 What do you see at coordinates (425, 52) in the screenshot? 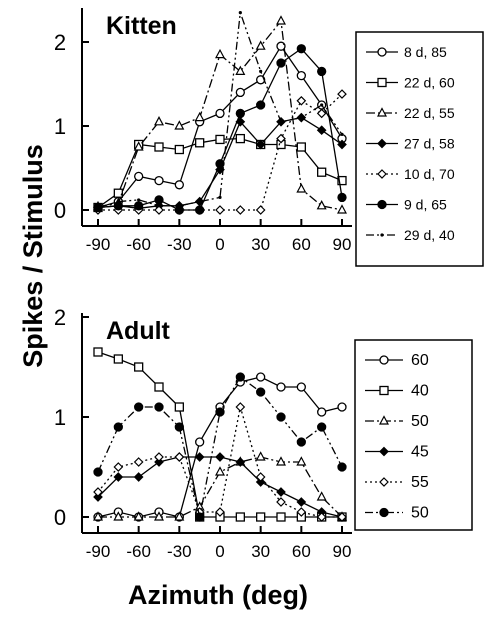
I see `legend-label: 8 d, 85` at bounding box center [425, 52].